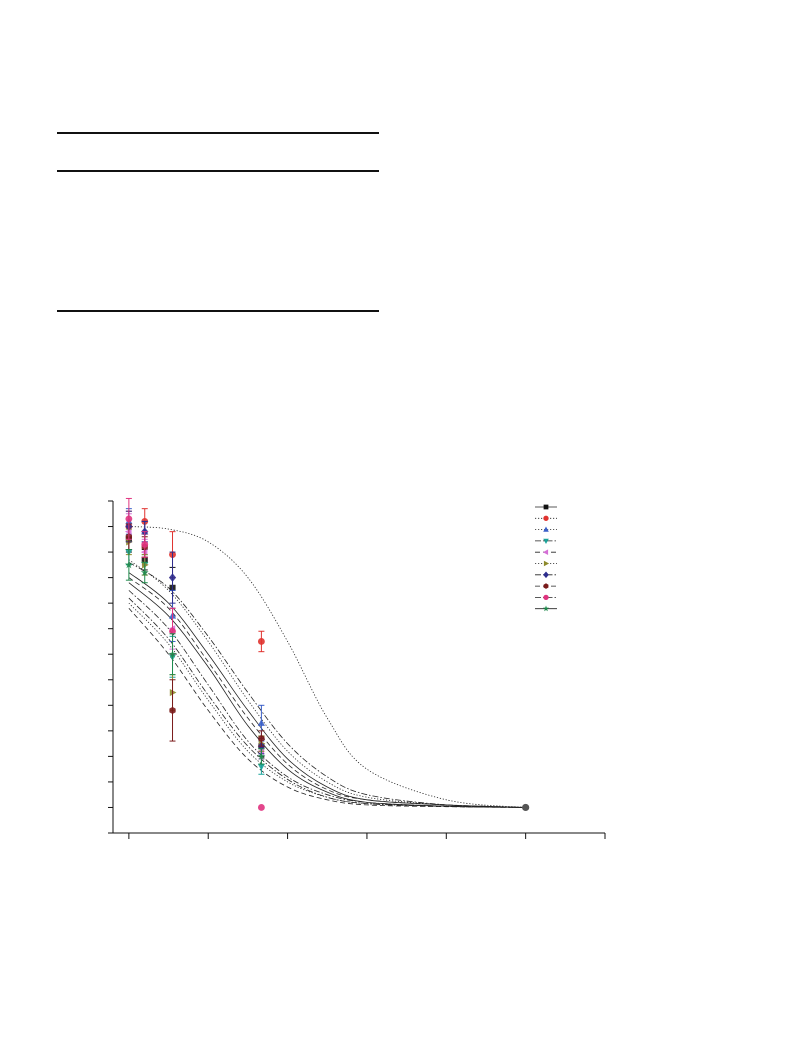 The image size is (793, 1057). Describe the element at coordinates (218, 133) in the screenshot. I see `table-top-rule` at that location.